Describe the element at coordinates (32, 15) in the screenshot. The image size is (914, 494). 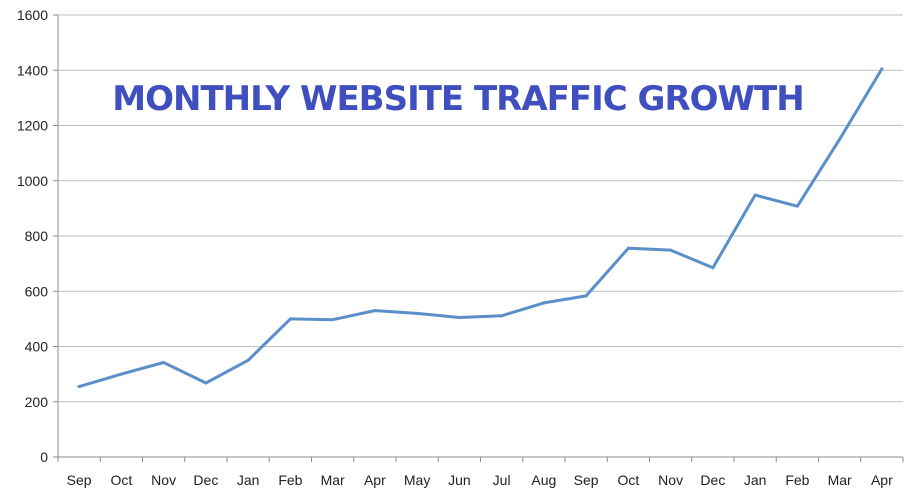
I see `y-tick-label: 1600` at that location.